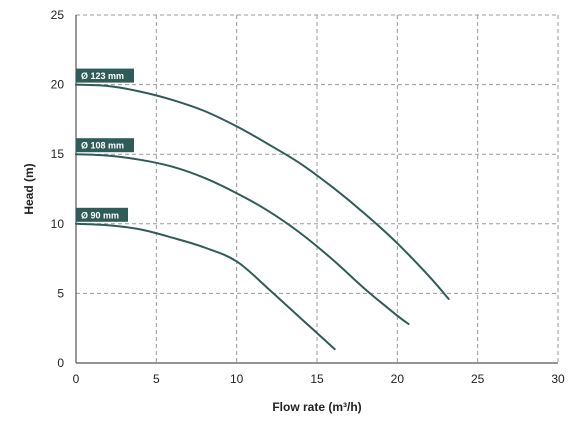 The image size is (580, 432). I want to click on y-tick-label: 10, so click(58, 224).